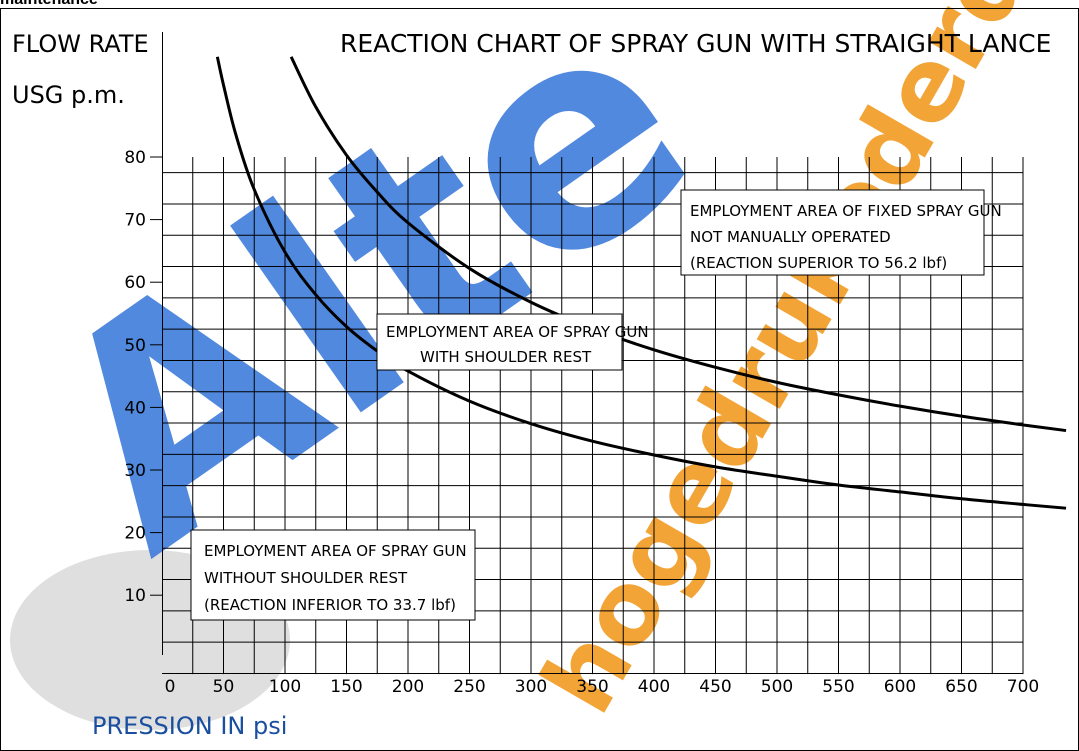 This screenshot has height=751, width=1079. What do you see at coordinates (335, 551) in the screenshot?
I see `annotation-no-shoulder-rest-line1: EMPLOYMENT AREA OF SPRAY GUN` at bounding box center [335, 551].